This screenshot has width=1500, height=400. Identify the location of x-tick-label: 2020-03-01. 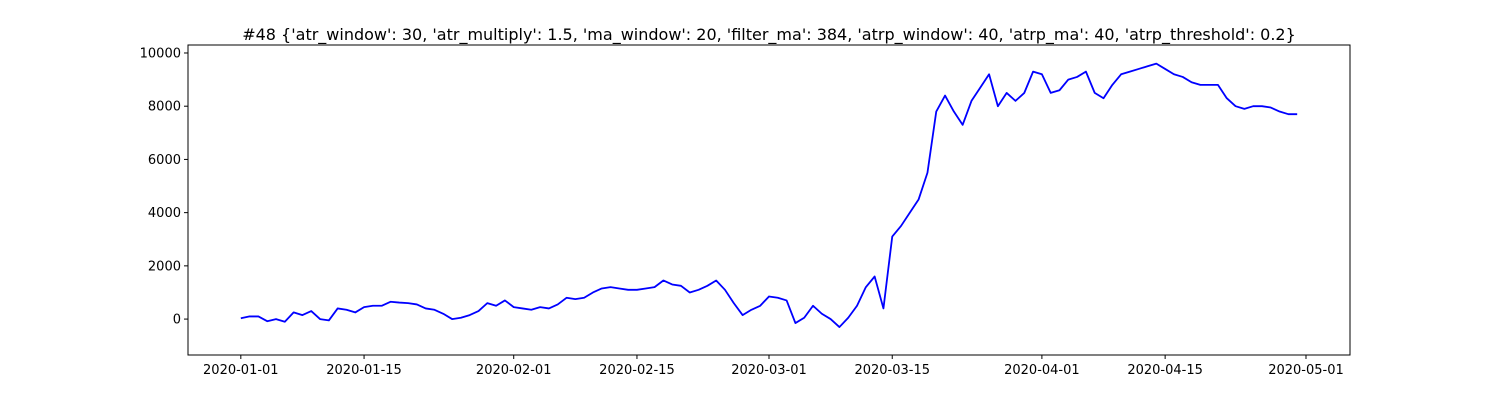
(769, 370).